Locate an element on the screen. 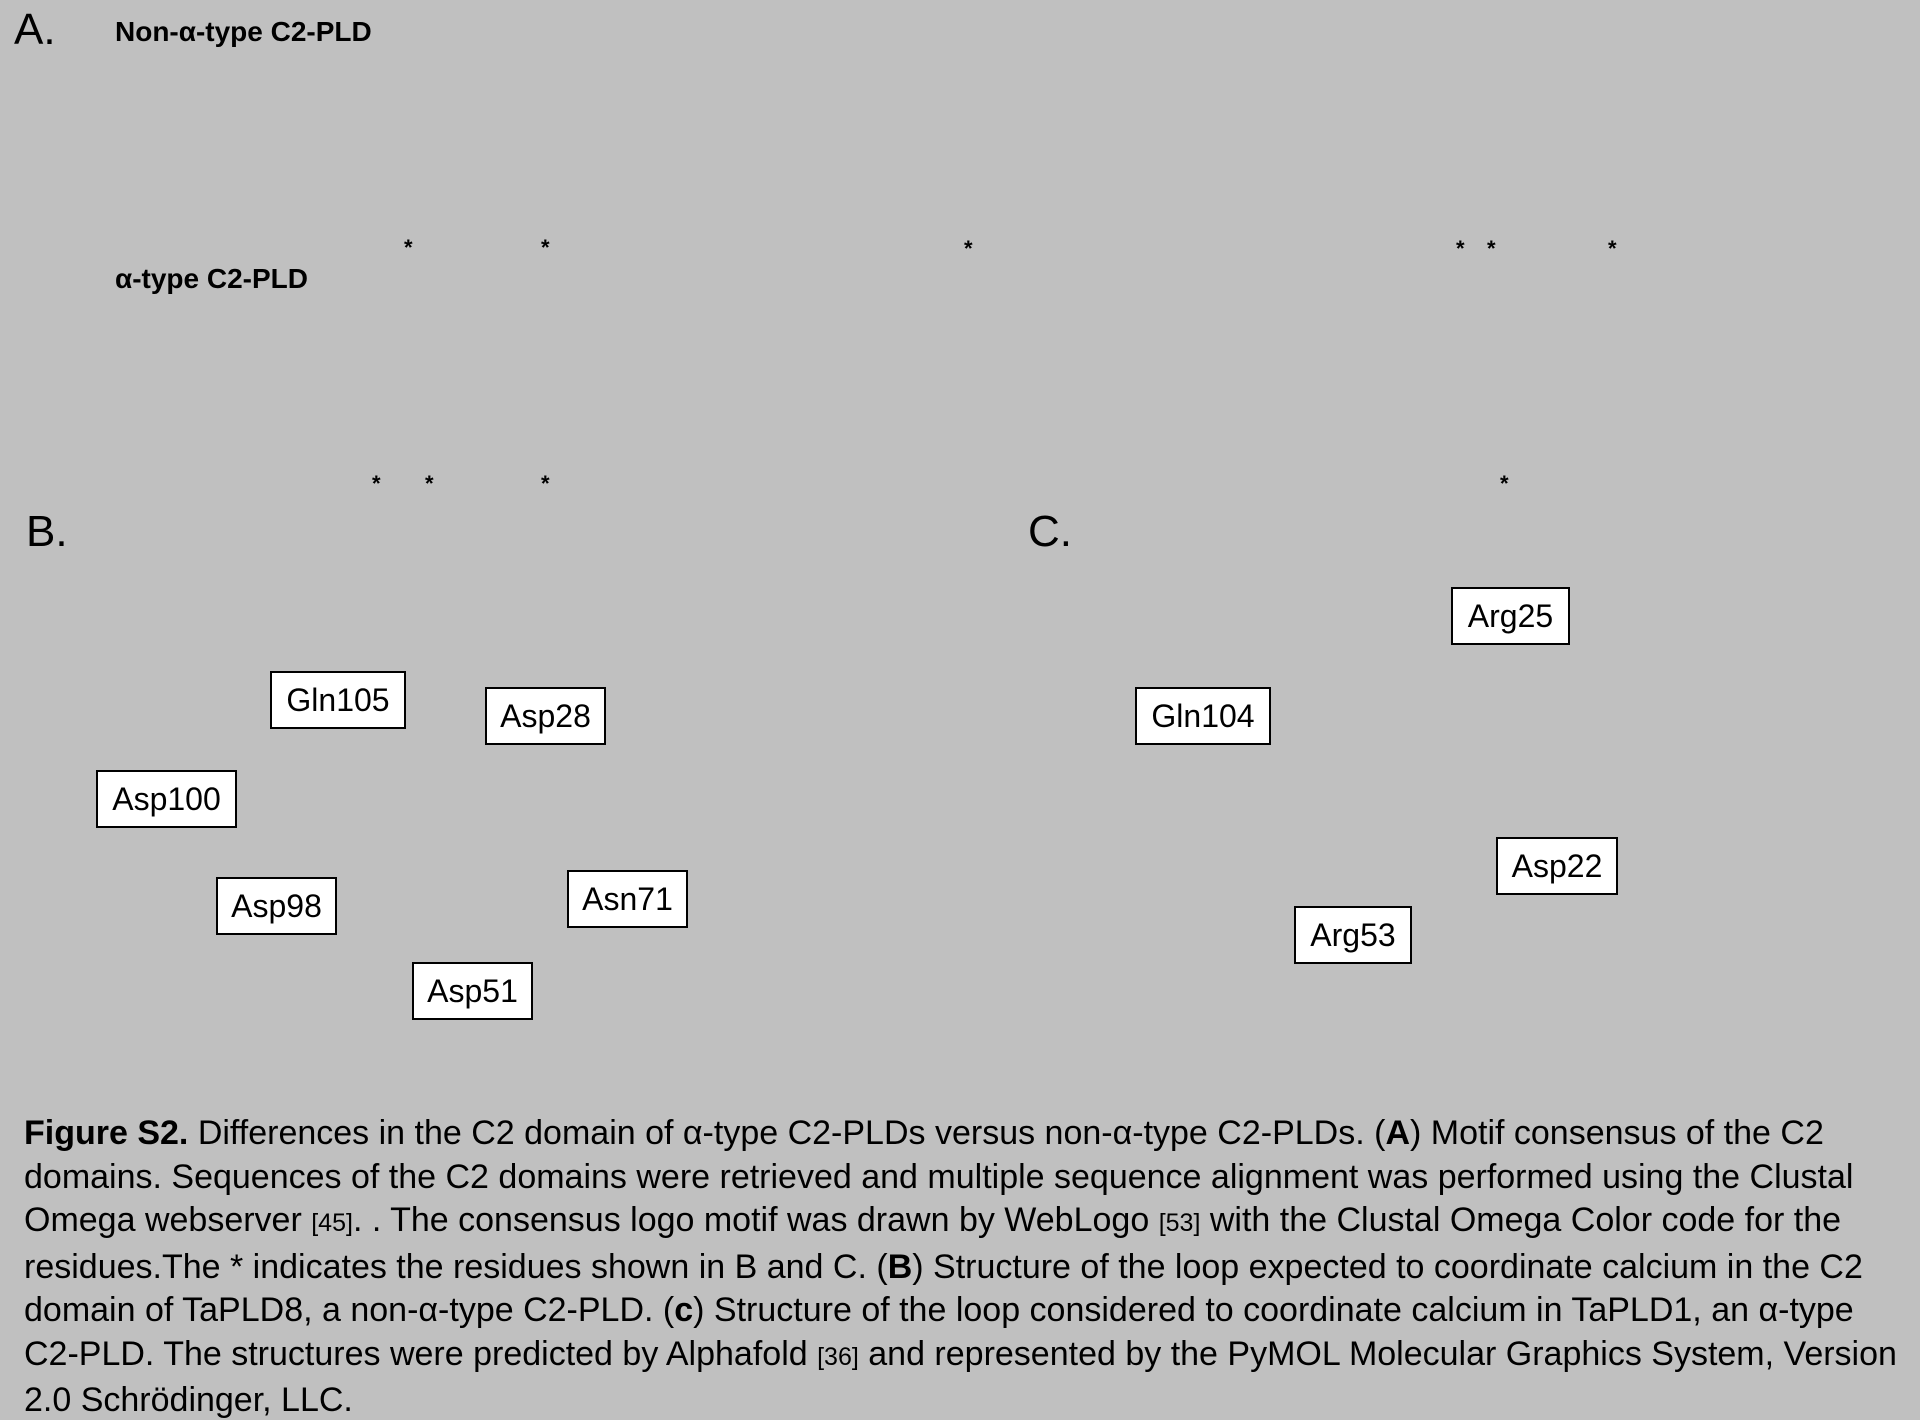 This screenshot has width=1920, height=1420. residue-label-asp28: Asp28 is located at coordinates (545, 716).